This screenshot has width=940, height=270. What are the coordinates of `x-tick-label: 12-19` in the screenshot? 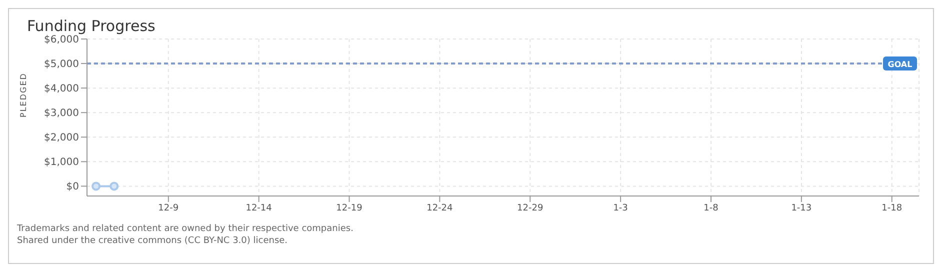 It's located at (349, 208).